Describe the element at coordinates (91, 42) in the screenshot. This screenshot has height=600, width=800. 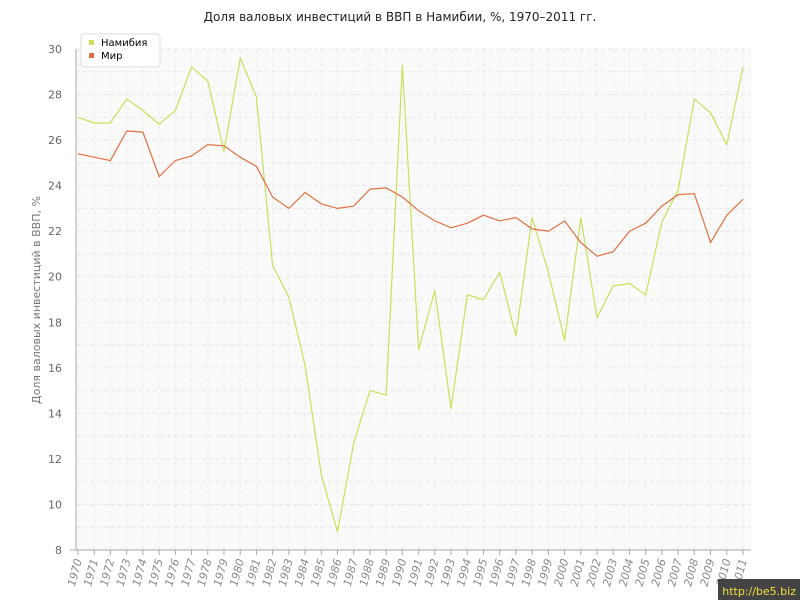
I see `legend-swatch-namibia` at that location.